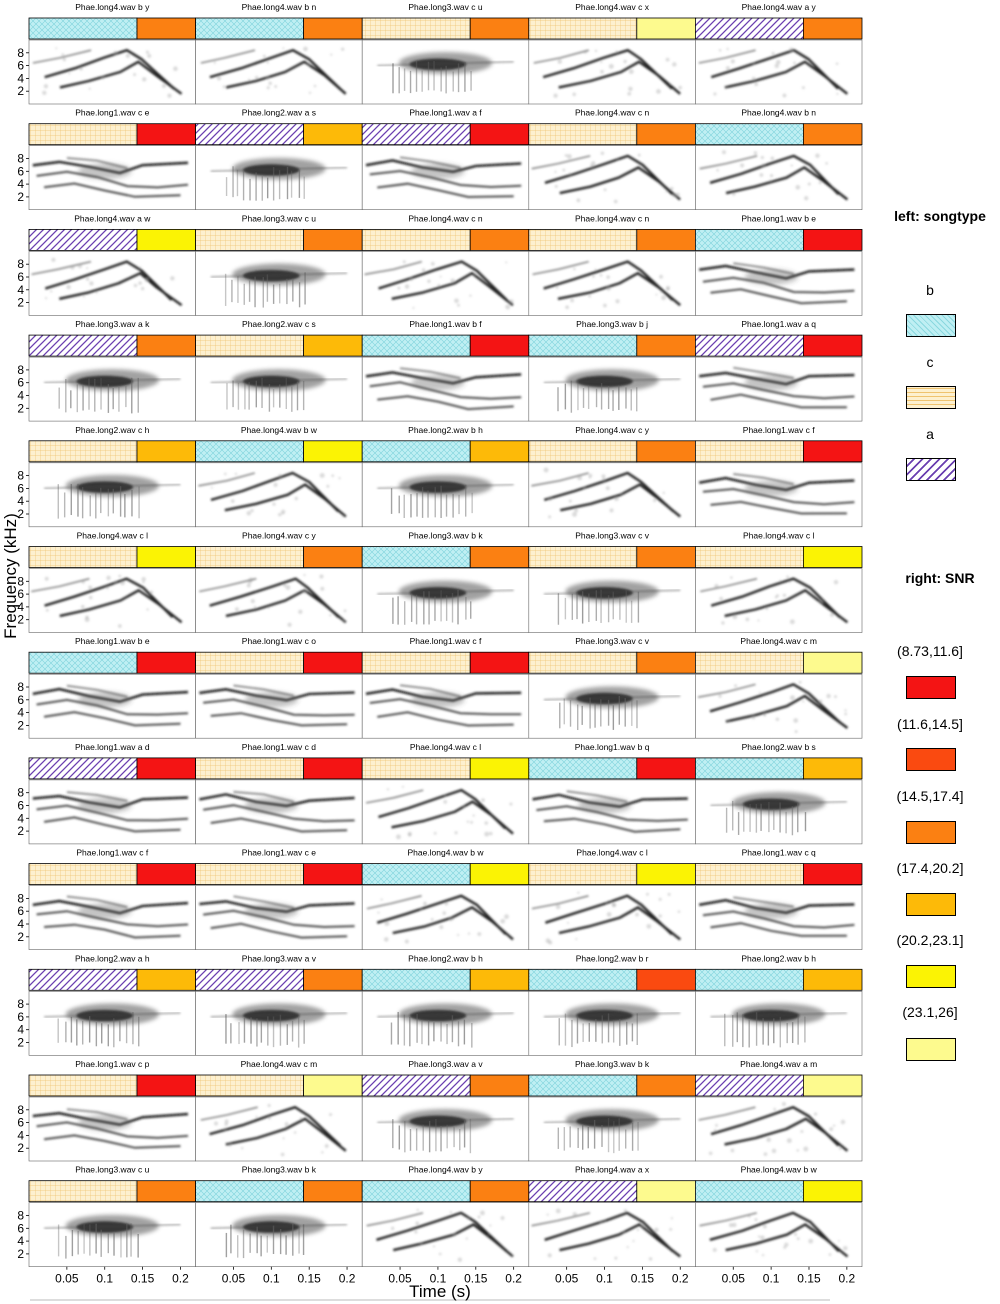 This screenshot has height=1304, width=1000. Describe the element at coordinates (20, 1216) in the screenshot. I see `y-tick-label: 8` at that location.